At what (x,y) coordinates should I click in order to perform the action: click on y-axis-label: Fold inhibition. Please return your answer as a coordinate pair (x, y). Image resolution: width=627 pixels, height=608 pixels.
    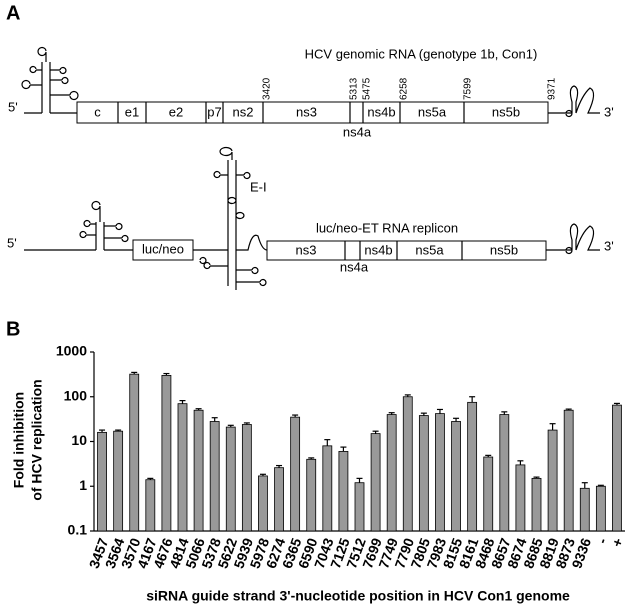
    Looking at the image, I should click on (19, 440).